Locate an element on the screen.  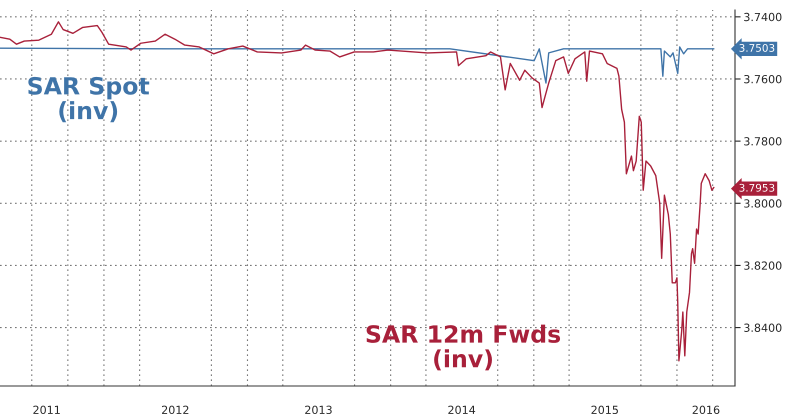
y-tick-label: 3.8200 is located at coordinates (763, 265).